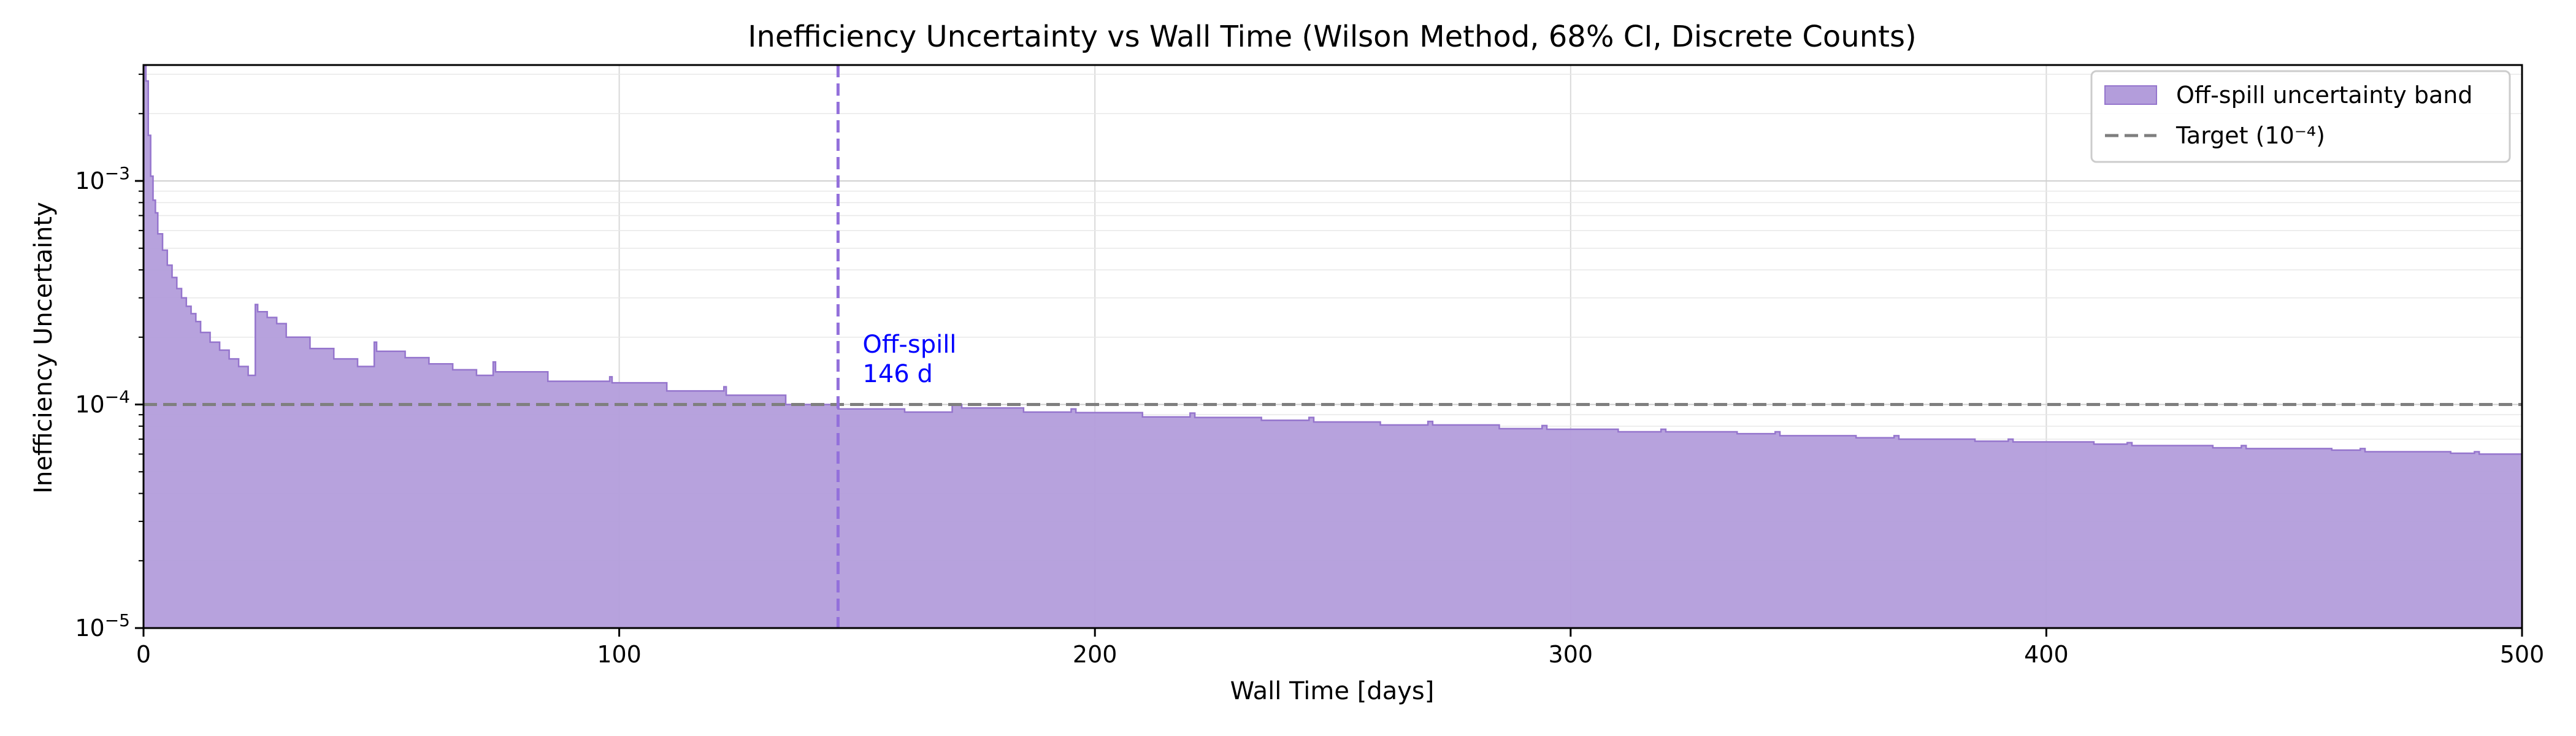 The width and height of the screenshot is (2576, 736). What do you see at coordinates (143, 654) in the screenshot?
I see `x-tick-label: 0` at bounding box center [143, 654].